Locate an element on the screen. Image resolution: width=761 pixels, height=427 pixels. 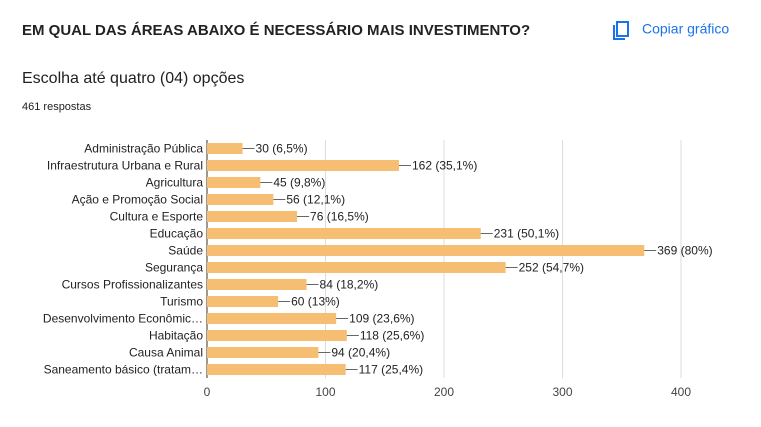
value-label: 117 (25,4%) is located at coordinates (391, 370).